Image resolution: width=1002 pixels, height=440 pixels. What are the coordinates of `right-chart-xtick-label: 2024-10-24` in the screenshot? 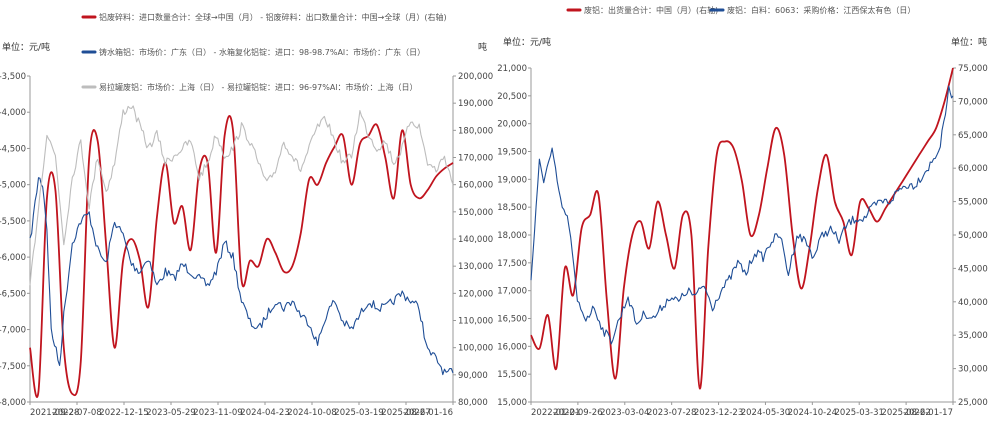 It's located at (812, 413).